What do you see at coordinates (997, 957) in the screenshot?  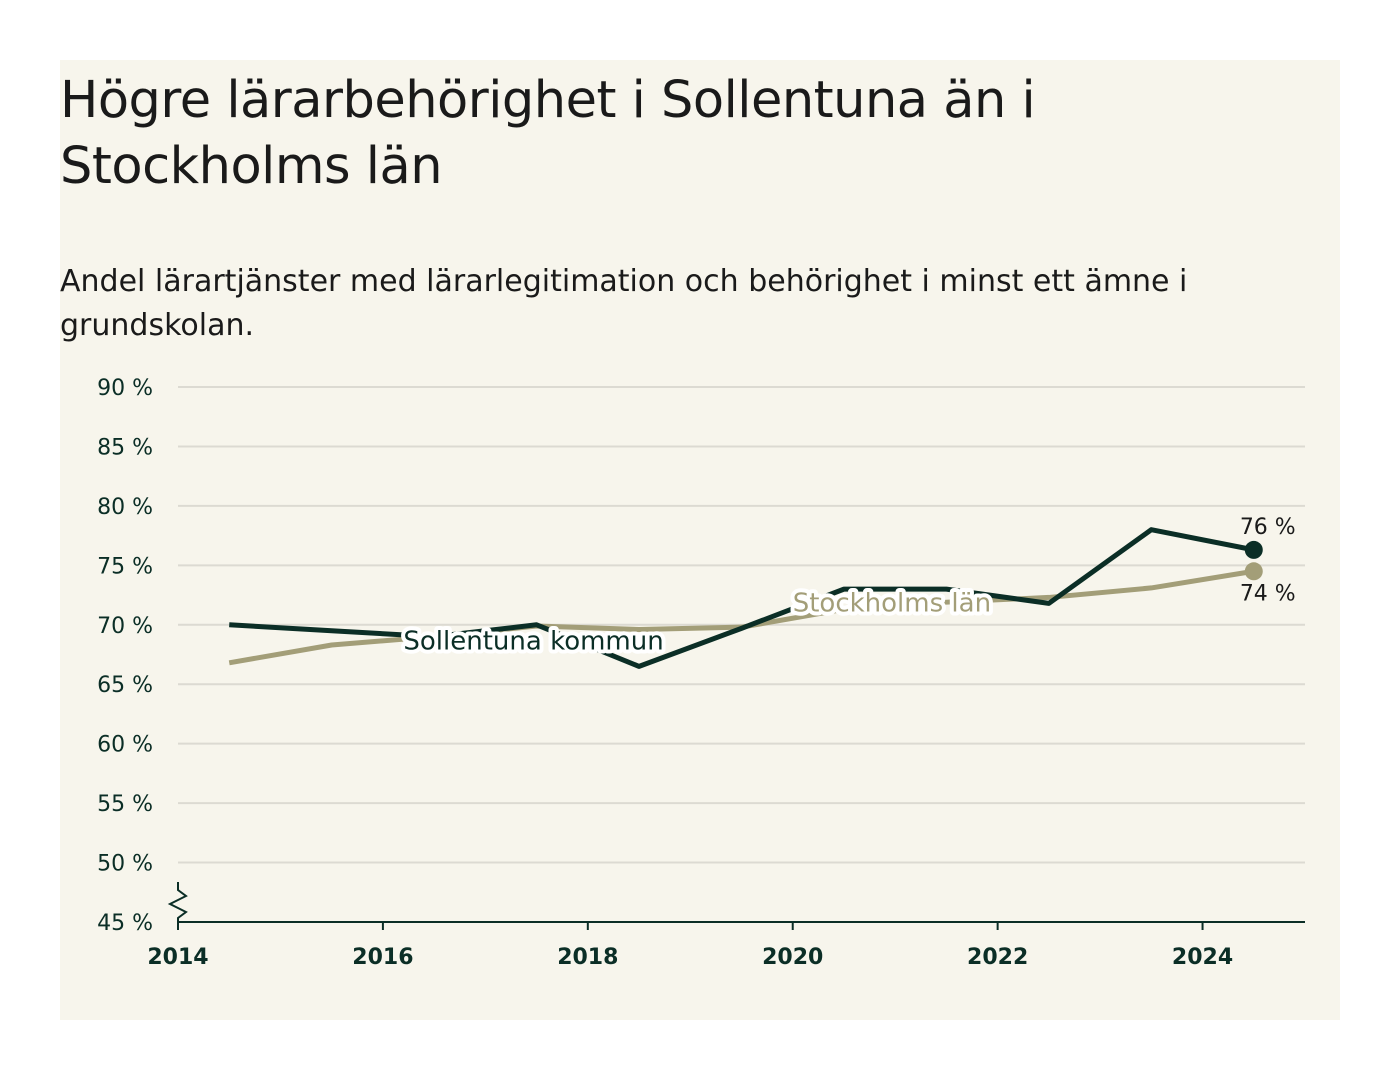 I see `x-tick-label: 2022` at bounding box center [997, 957].